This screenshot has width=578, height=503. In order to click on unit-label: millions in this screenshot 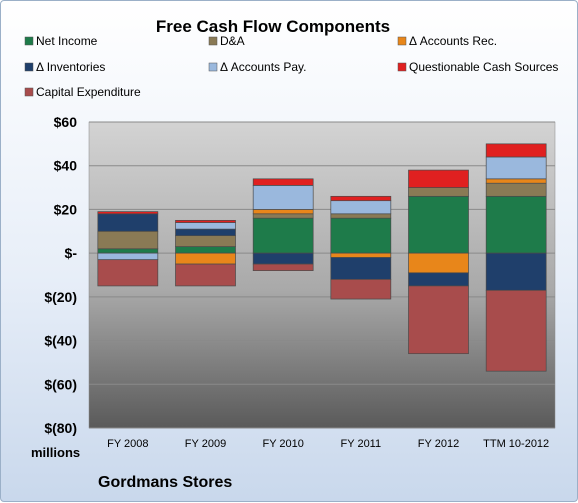, I will do `click(55, 452)`.